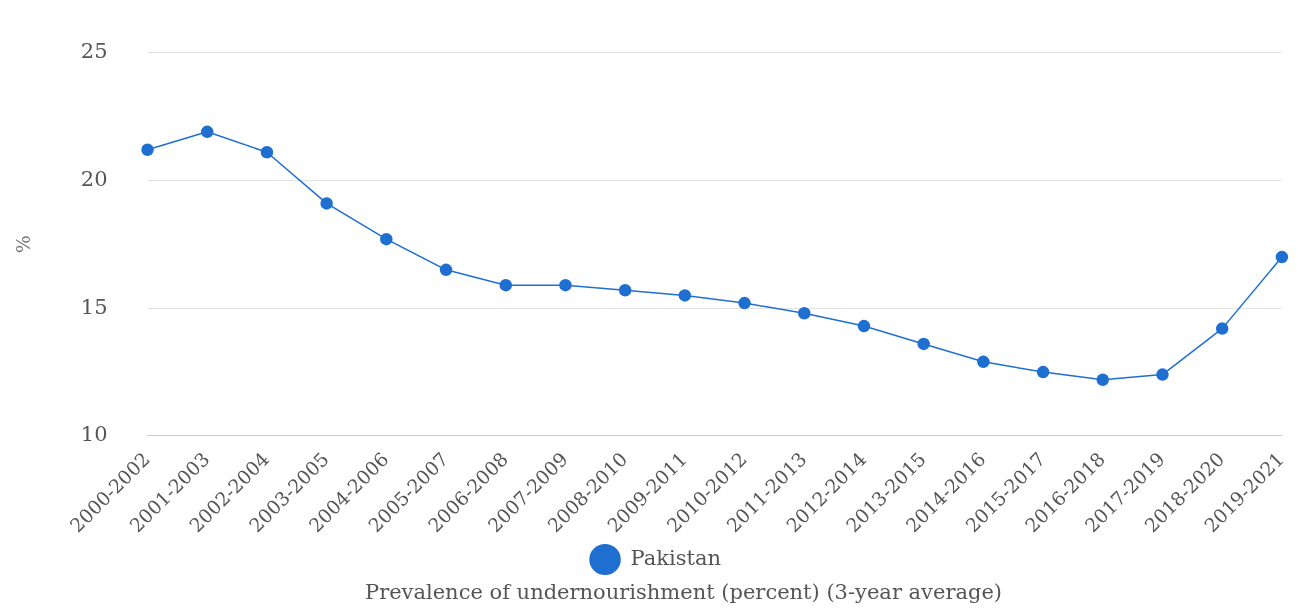  I want to click on y-tick-label: 15, so click(94, 306).